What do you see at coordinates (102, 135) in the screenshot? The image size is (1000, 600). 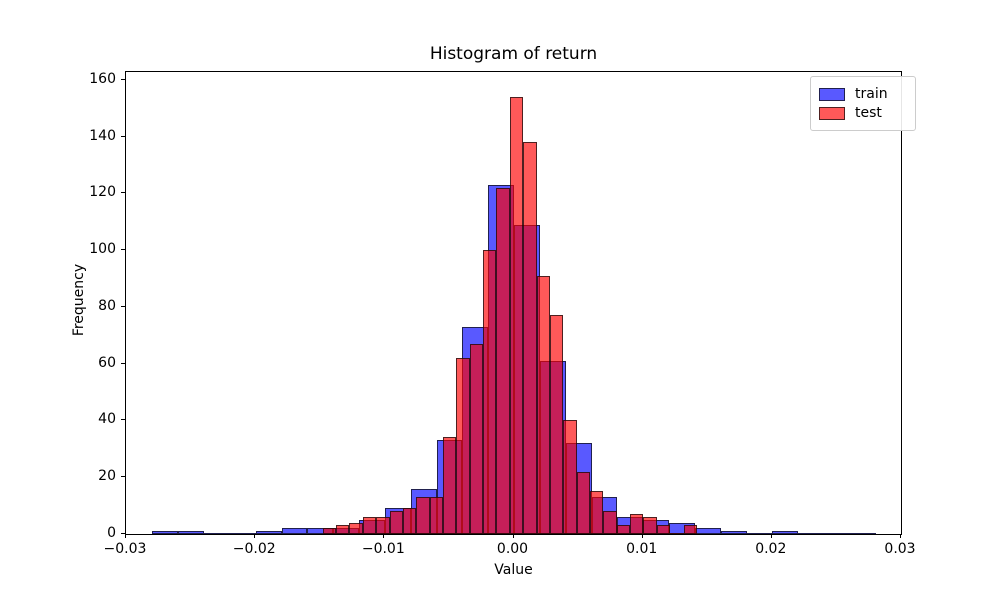 I see `y-tick-label: 140` at bounding box center [102, 135].